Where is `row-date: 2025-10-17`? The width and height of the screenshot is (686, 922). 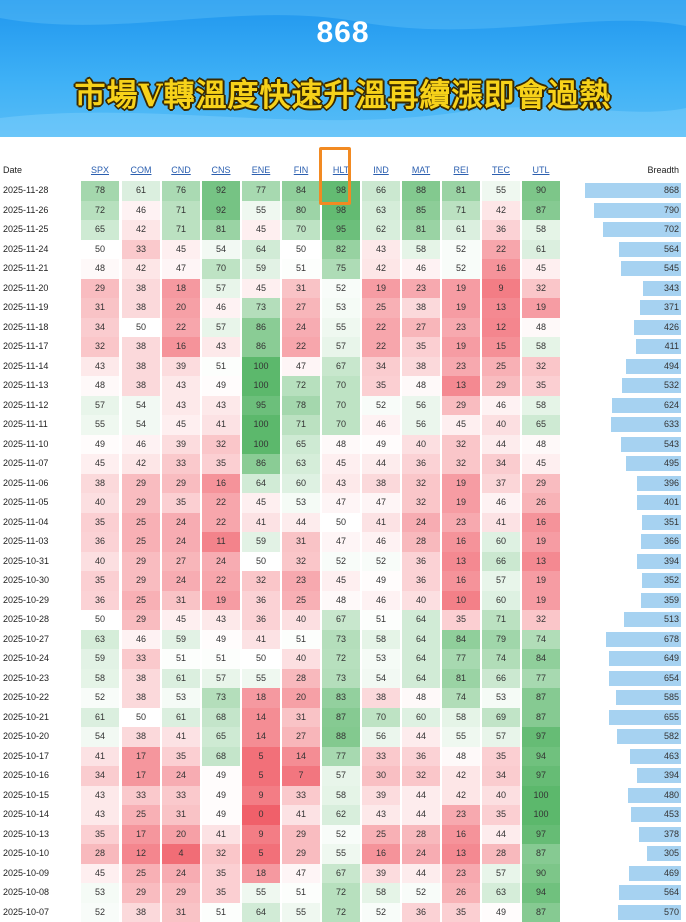
row-date: 2025-10-17 is located at coordinates (26, 757).